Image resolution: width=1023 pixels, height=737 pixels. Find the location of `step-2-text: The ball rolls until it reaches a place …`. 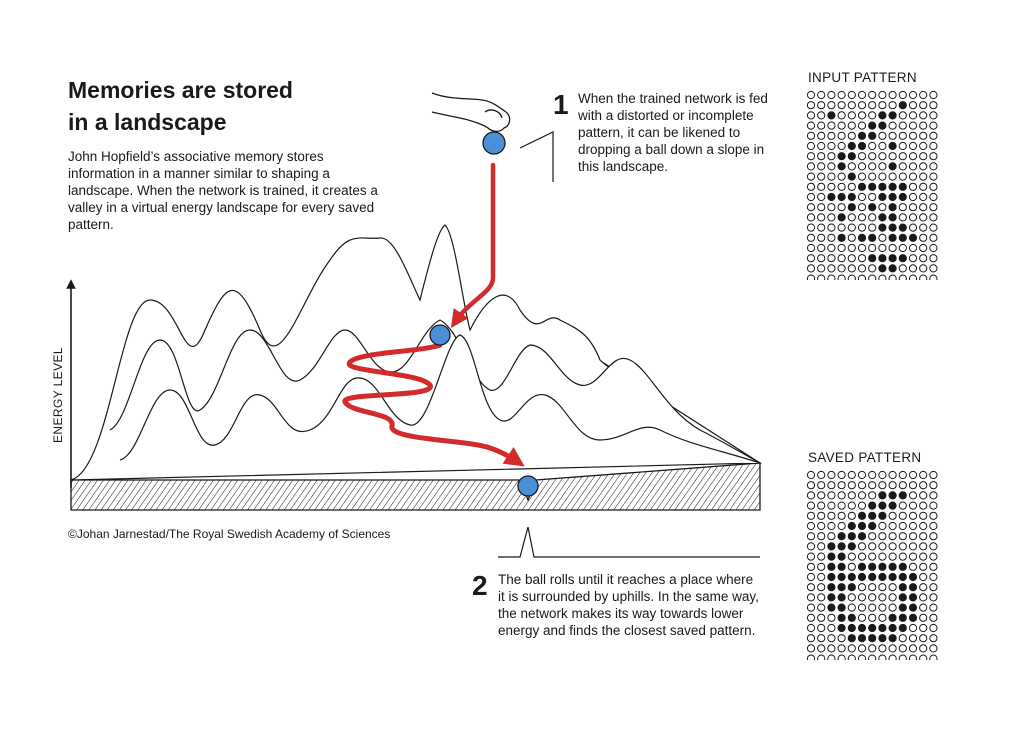

step-2-text: The ball rolls until it reaches a place … is located at coordinates (628, 605).